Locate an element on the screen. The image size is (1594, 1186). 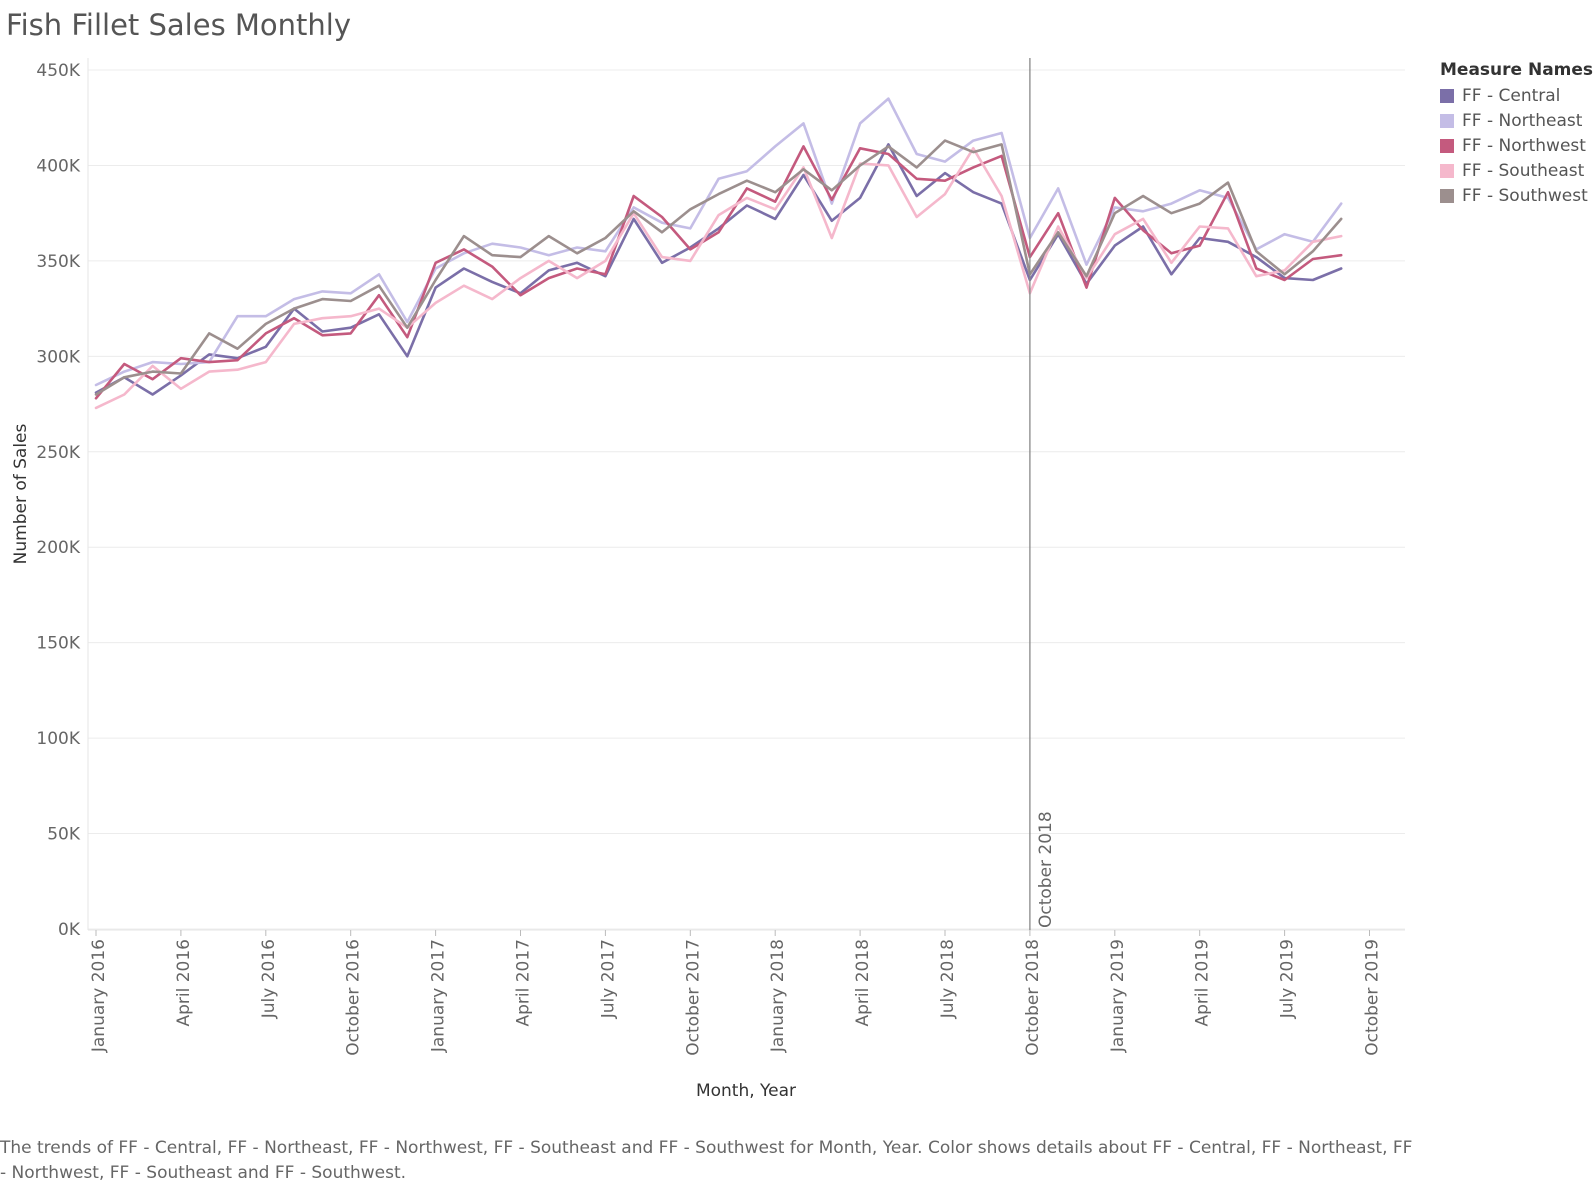
y-tick-label: 450K is located at coordinates (58, 71).